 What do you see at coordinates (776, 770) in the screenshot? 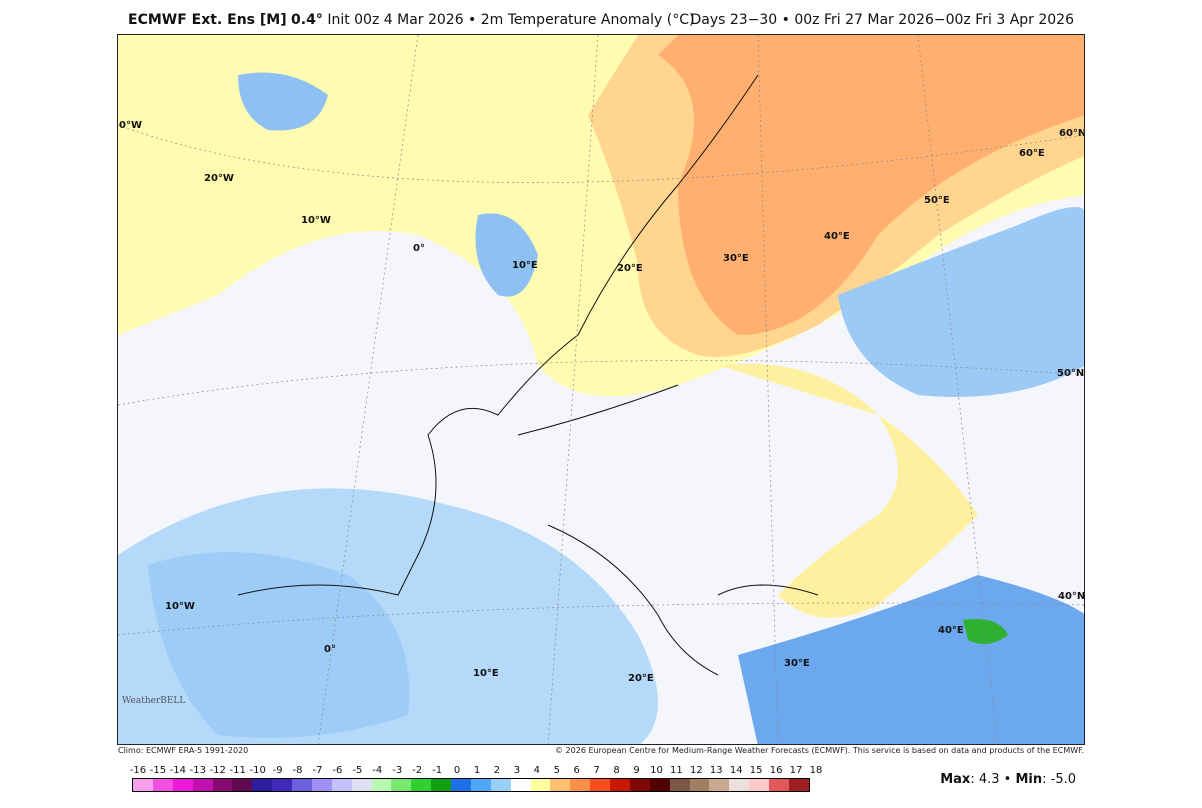
I see `colorbar-tick: 16` at bounding box center [776, 770].